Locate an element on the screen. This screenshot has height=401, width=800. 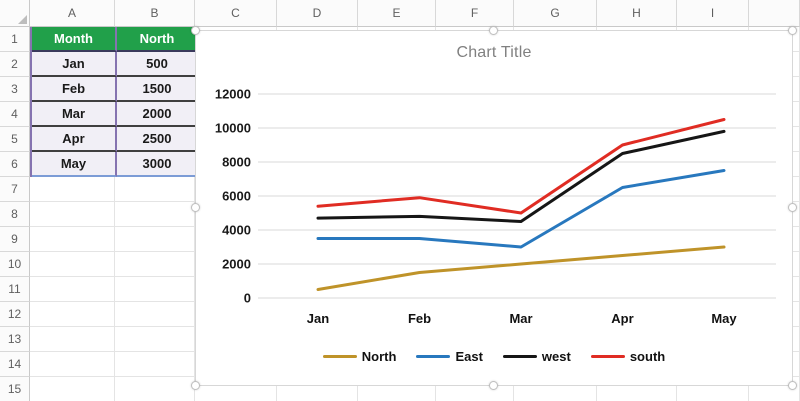
series-line-south is located at coordinates (521, 166).